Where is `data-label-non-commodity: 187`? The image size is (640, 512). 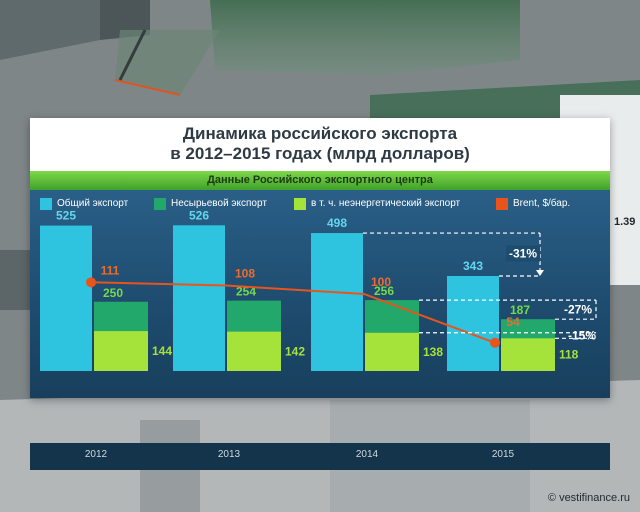 data-label-non-commodity: 187 is located at coordinates (520, 310).